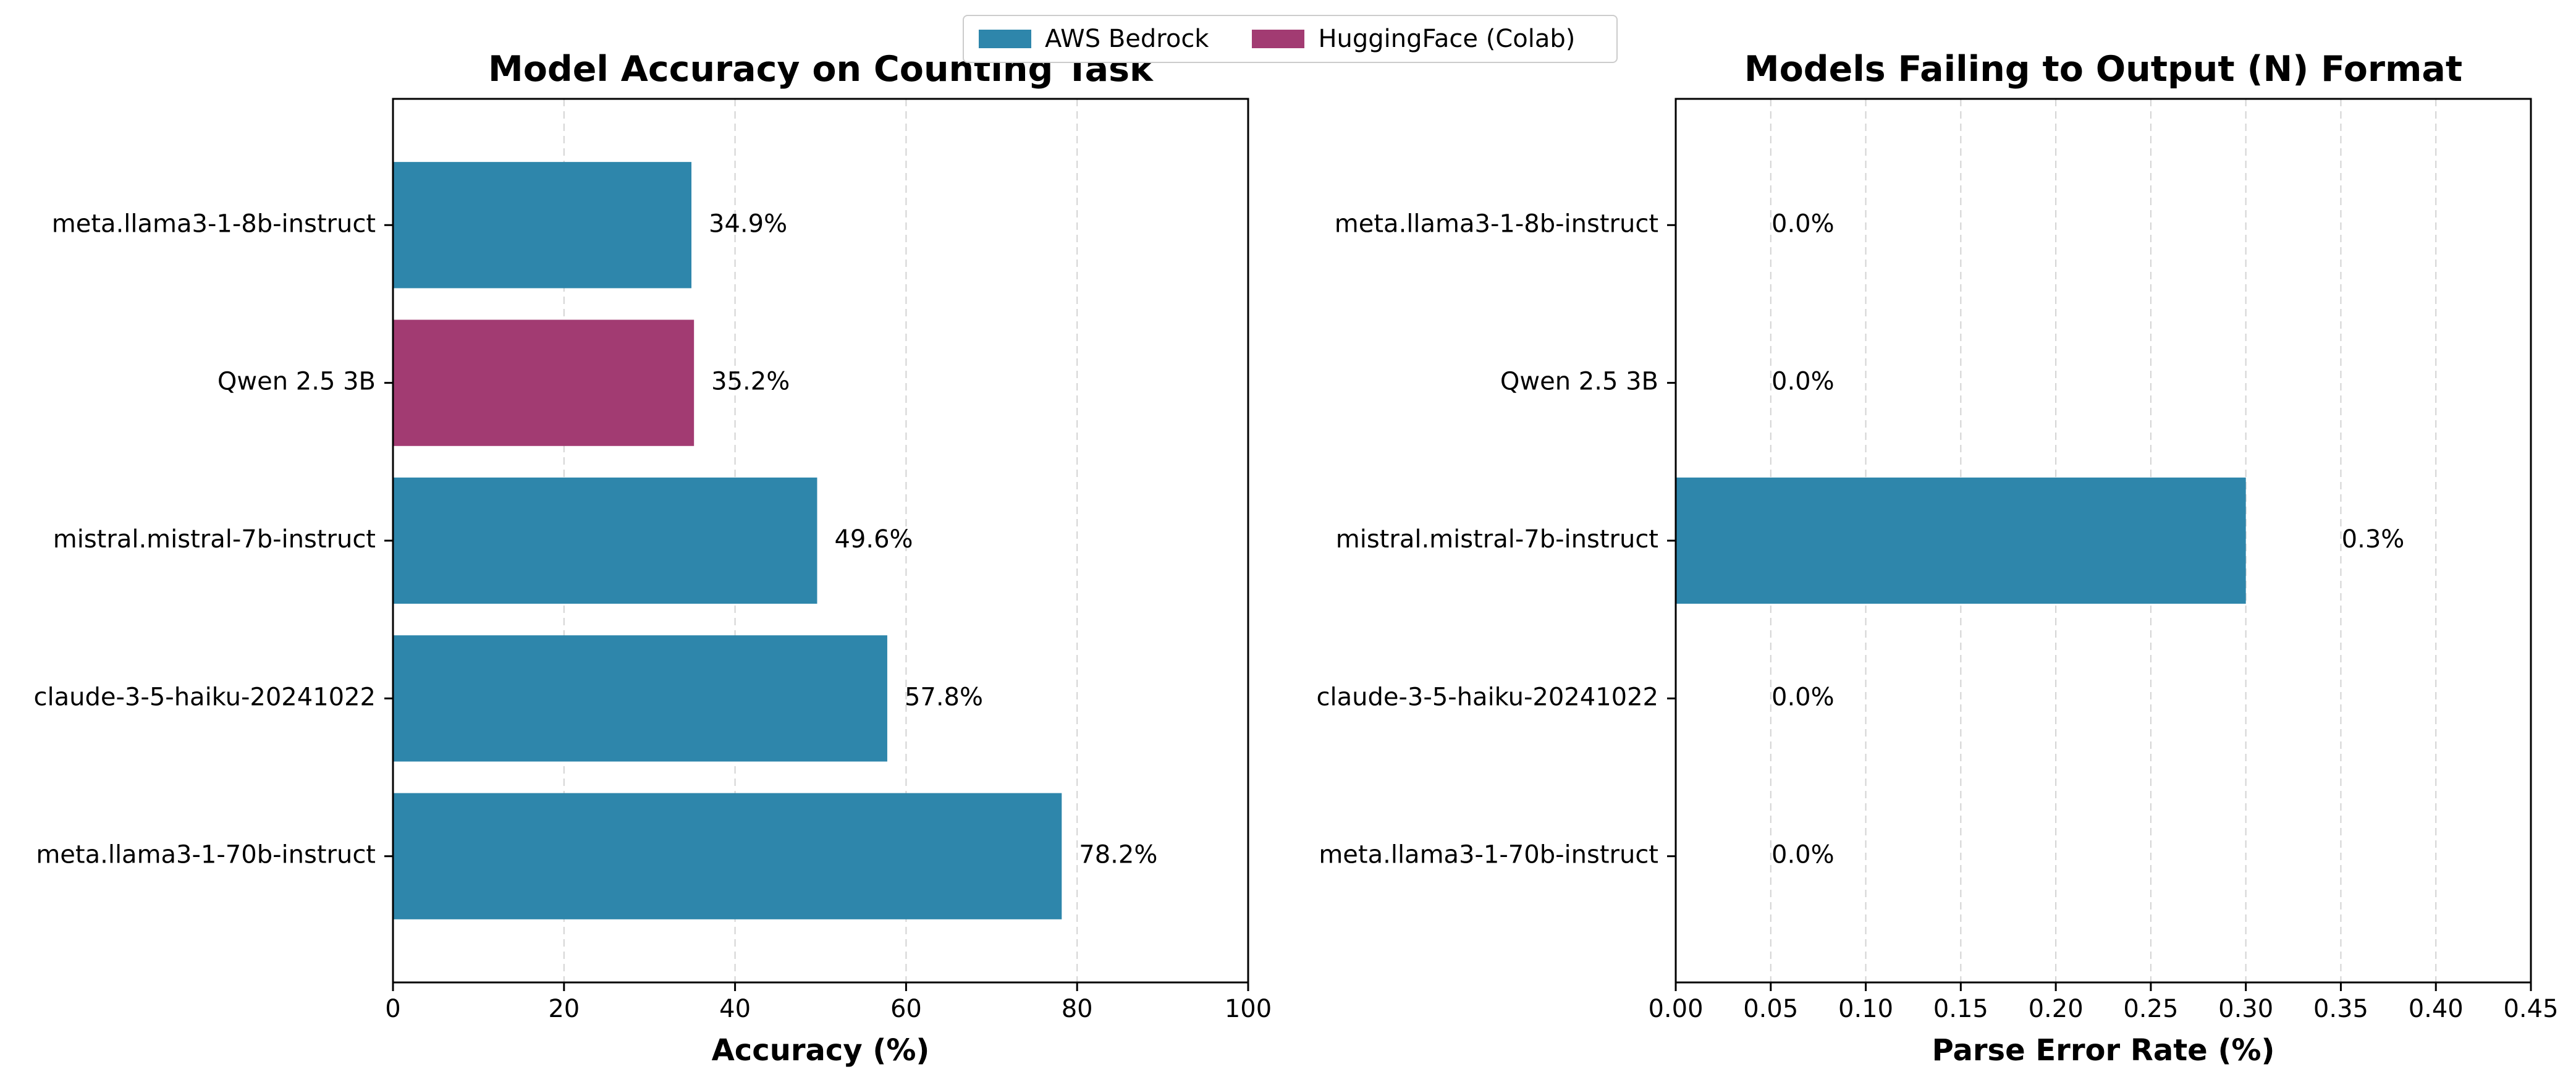  What do you see at coordinates (906, 1009) in the screenshot?
I see `chart1-xtick-label: 60` at bounding box center [906, 1009].